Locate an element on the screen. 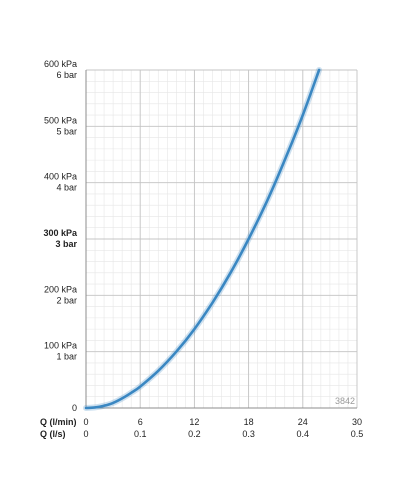 This screenshot has height=500, width=400. y-tick-label-bar: 4 bar is located at coordinates (66, 188).